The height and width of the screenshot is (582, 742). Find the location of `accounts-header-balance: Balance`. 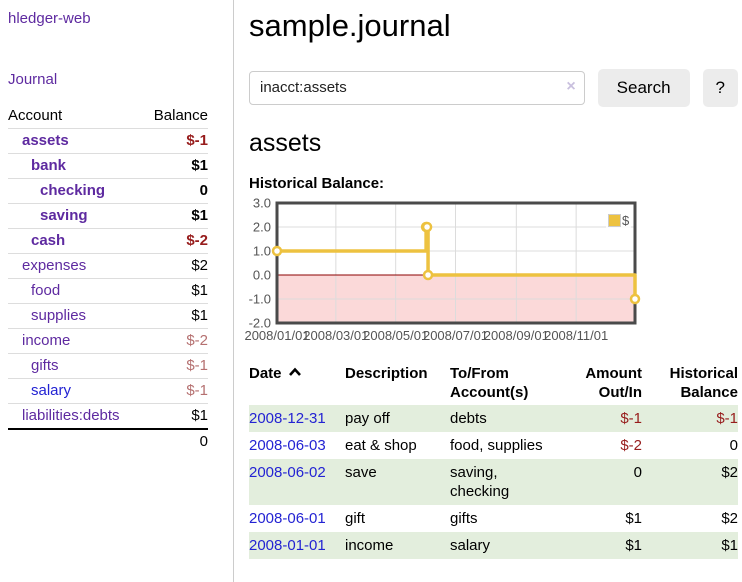

accounts-header-balance: Balance is located at coordinates (175, 116).